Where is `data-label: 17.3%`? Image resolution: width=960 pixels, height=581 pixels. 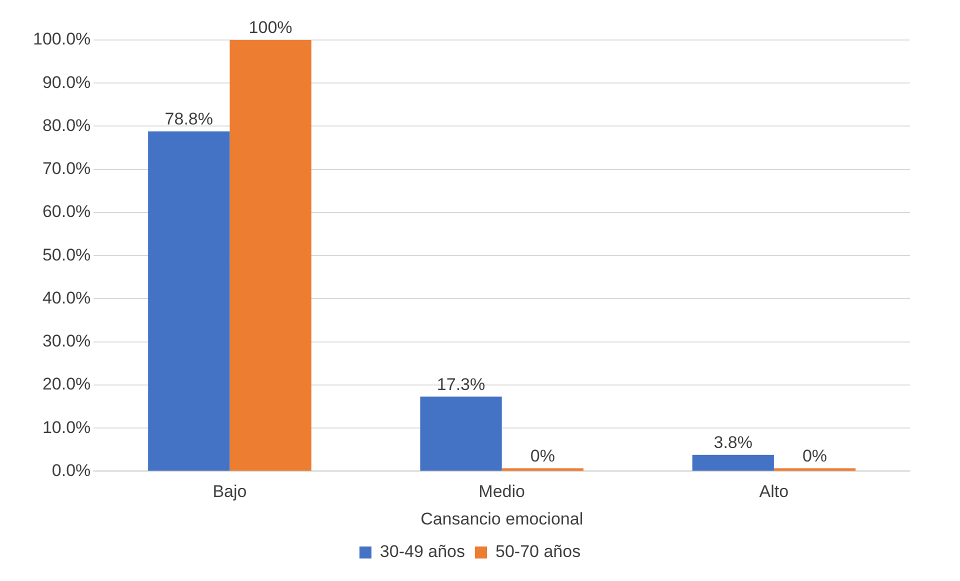 data-label: 17.3% is located at coordinates (461, 384).